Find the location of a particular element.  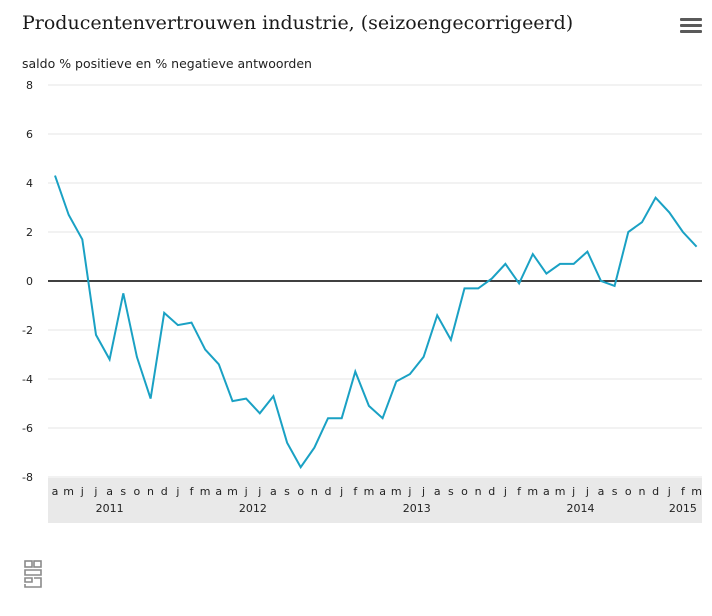

x-axis-band-rect is located at coordinates (375, 500).